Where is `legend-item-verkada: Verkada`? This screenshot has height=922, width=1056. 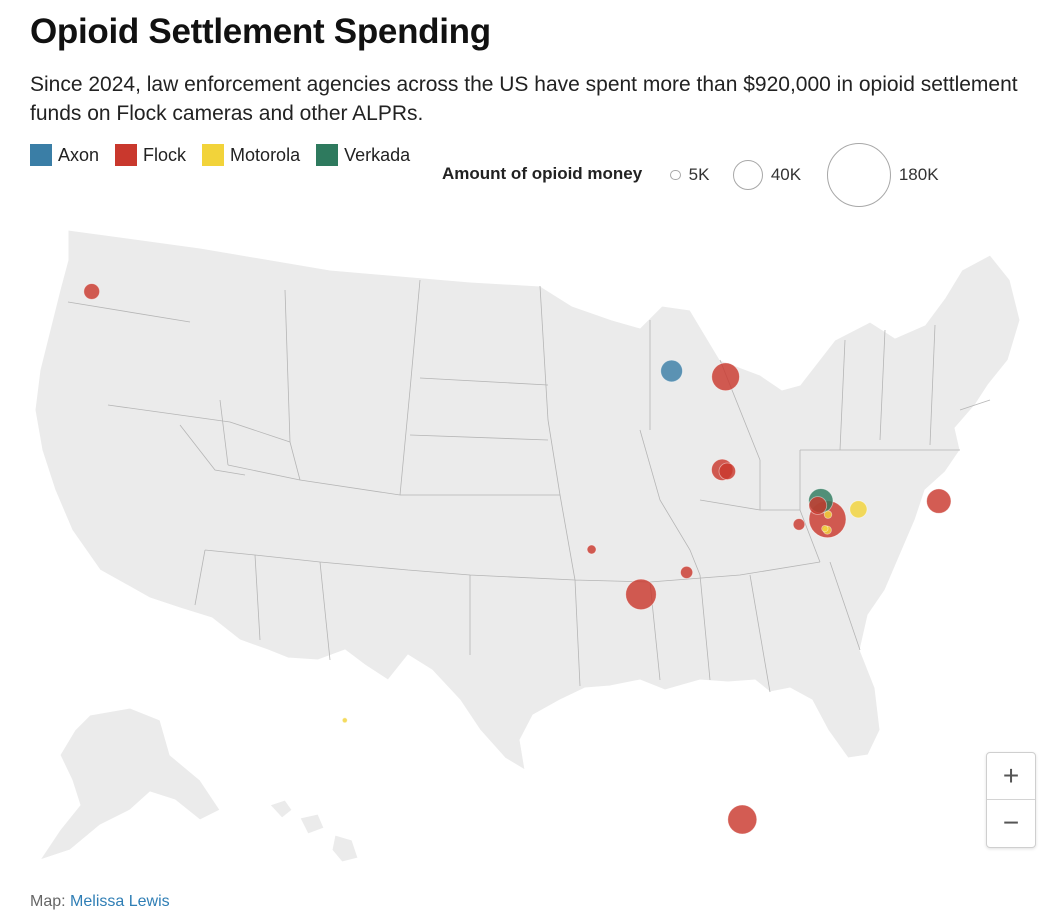
legend-item-verkada: Verkada is located at coordinates (363, 155).